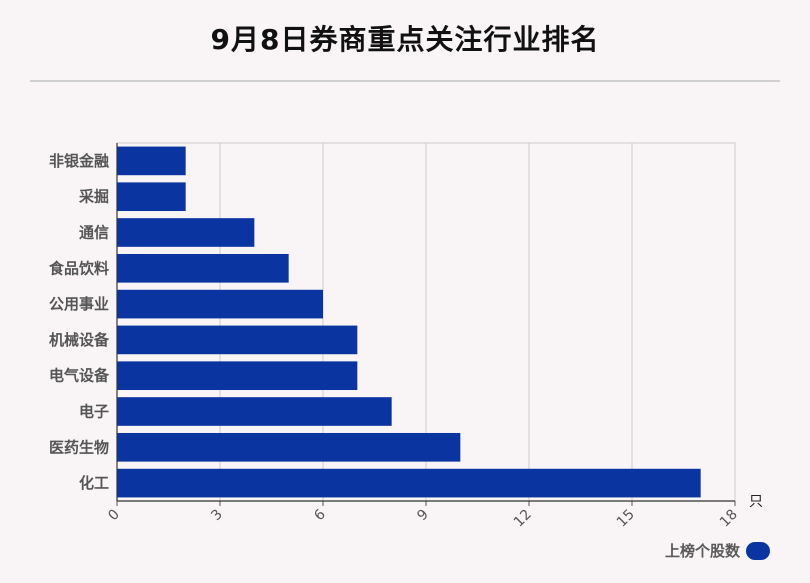 This screenshot has height=583, width=810. I want to click on title-divider, so click(405, 81).